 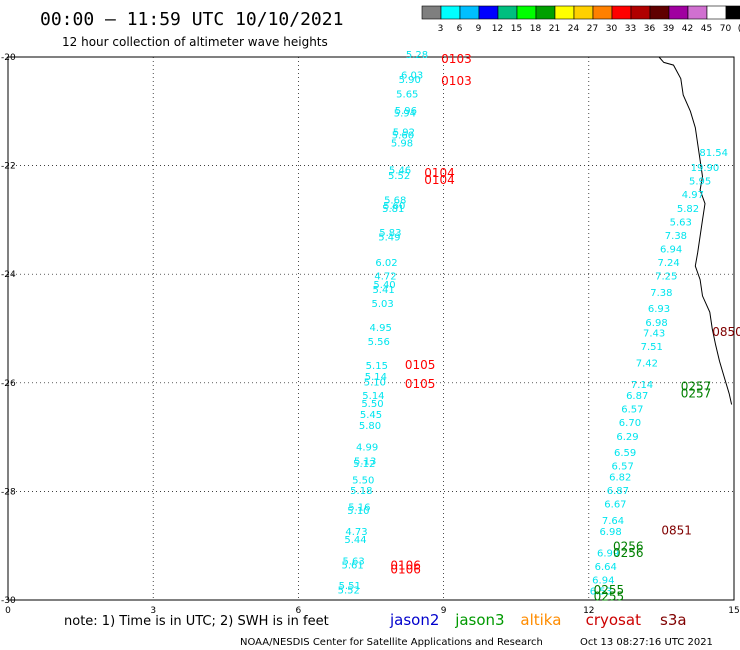 What do you see at coordinates (8, 58) in the screenshot?
I see `y-tick-label: -20` at bounding box center [8, 58].